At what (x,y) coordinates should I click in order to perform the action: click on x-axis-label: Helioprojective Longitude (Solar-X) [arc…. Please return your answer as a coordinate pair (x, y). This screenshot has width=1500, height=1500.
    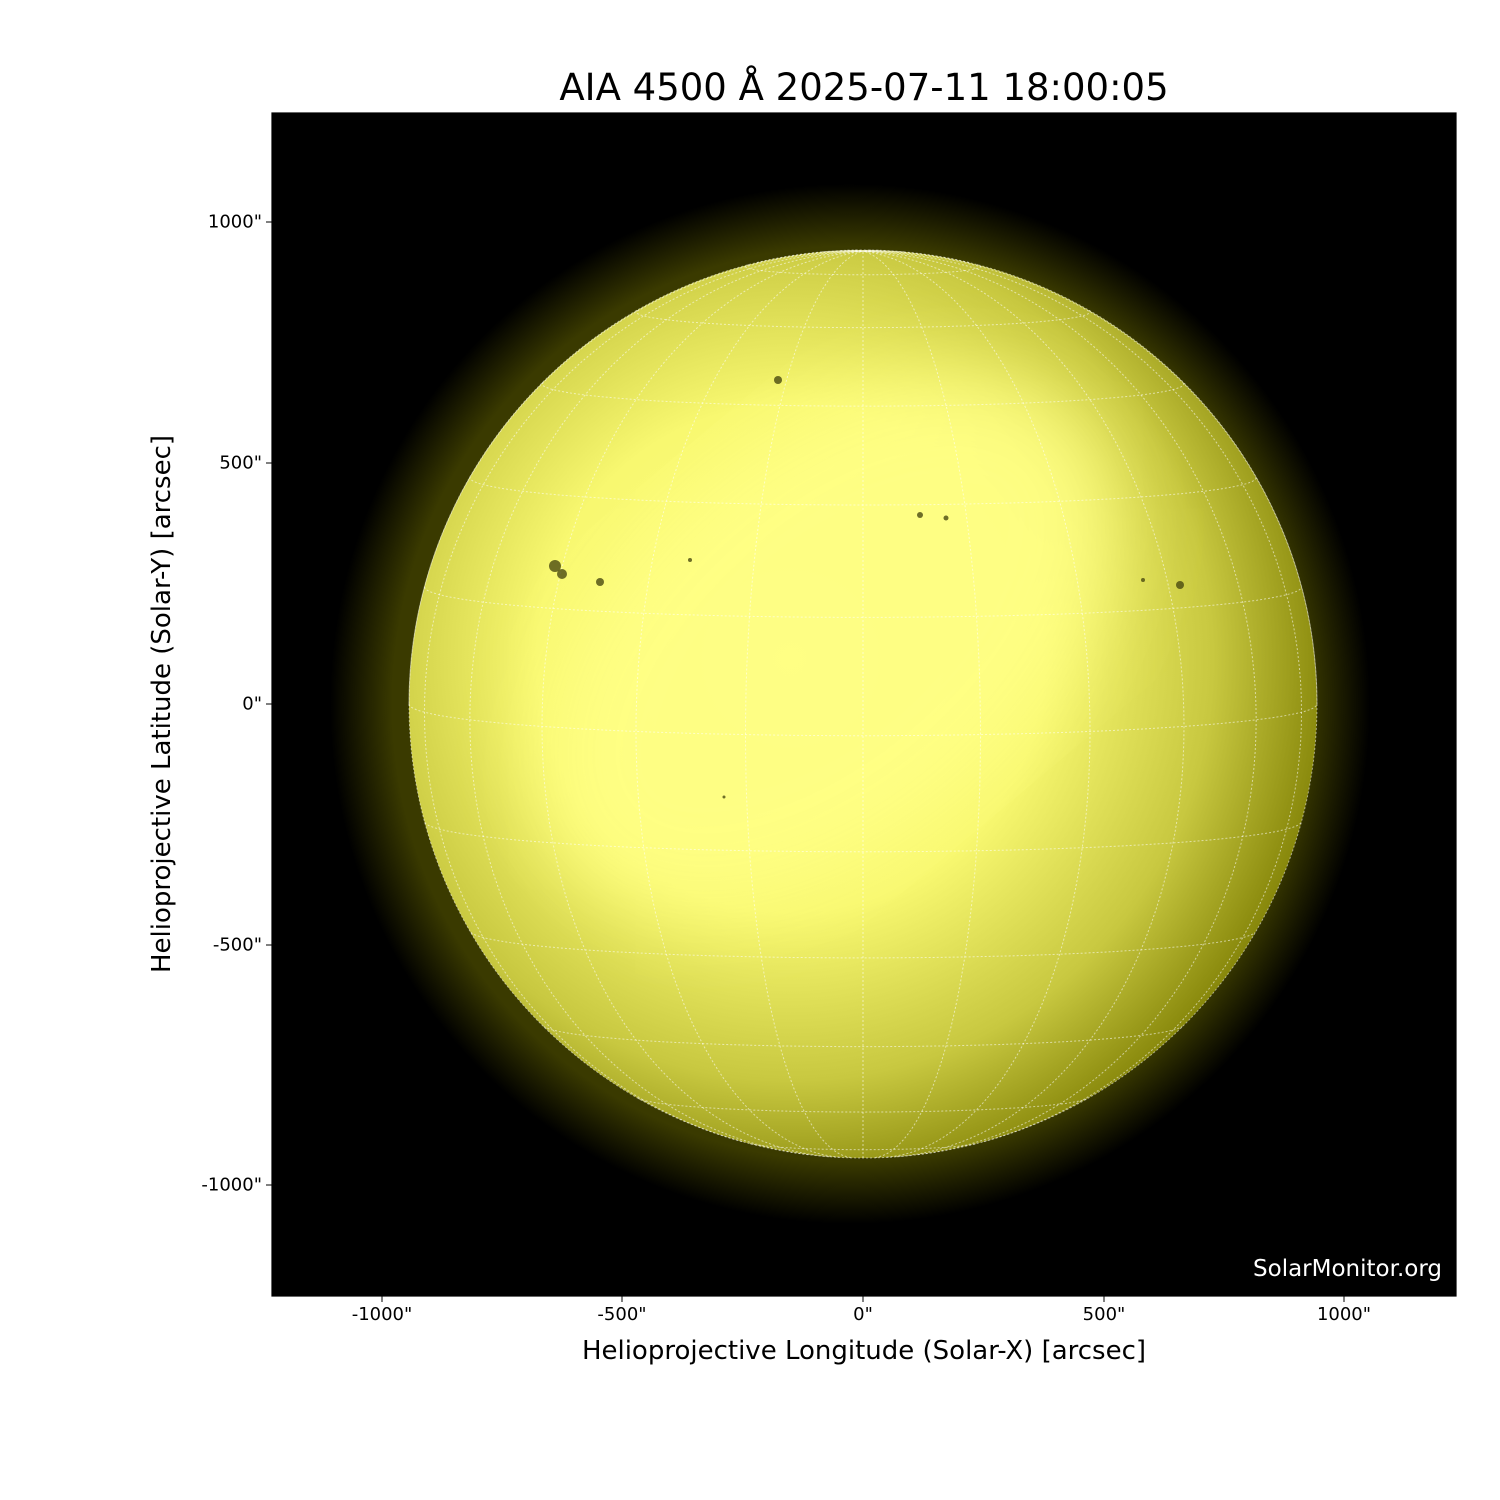
    Looking at the image, I should click on (864, 1351).